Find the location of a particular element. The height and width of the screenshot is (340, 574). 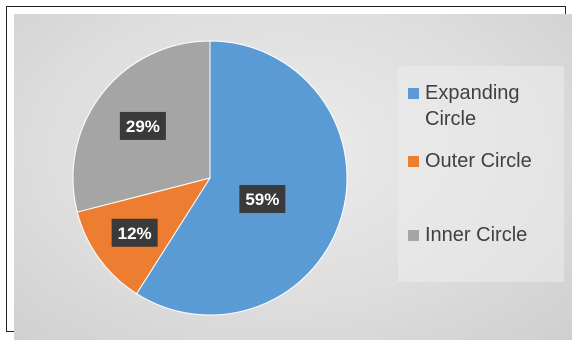

data-label-text-expanding-circle: 59% is located at coordinates (262, 199).